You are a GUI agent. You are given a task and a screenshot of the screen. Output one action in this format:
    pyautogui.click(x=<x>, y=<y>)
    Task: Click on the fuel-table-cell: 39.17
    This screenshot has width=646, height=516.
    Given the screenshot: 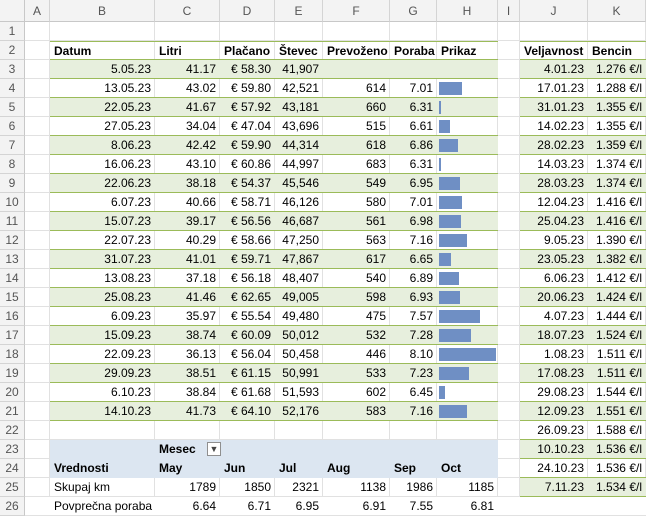 What is the action you would take?
    pyautogui.click(x=187, y=221)
    